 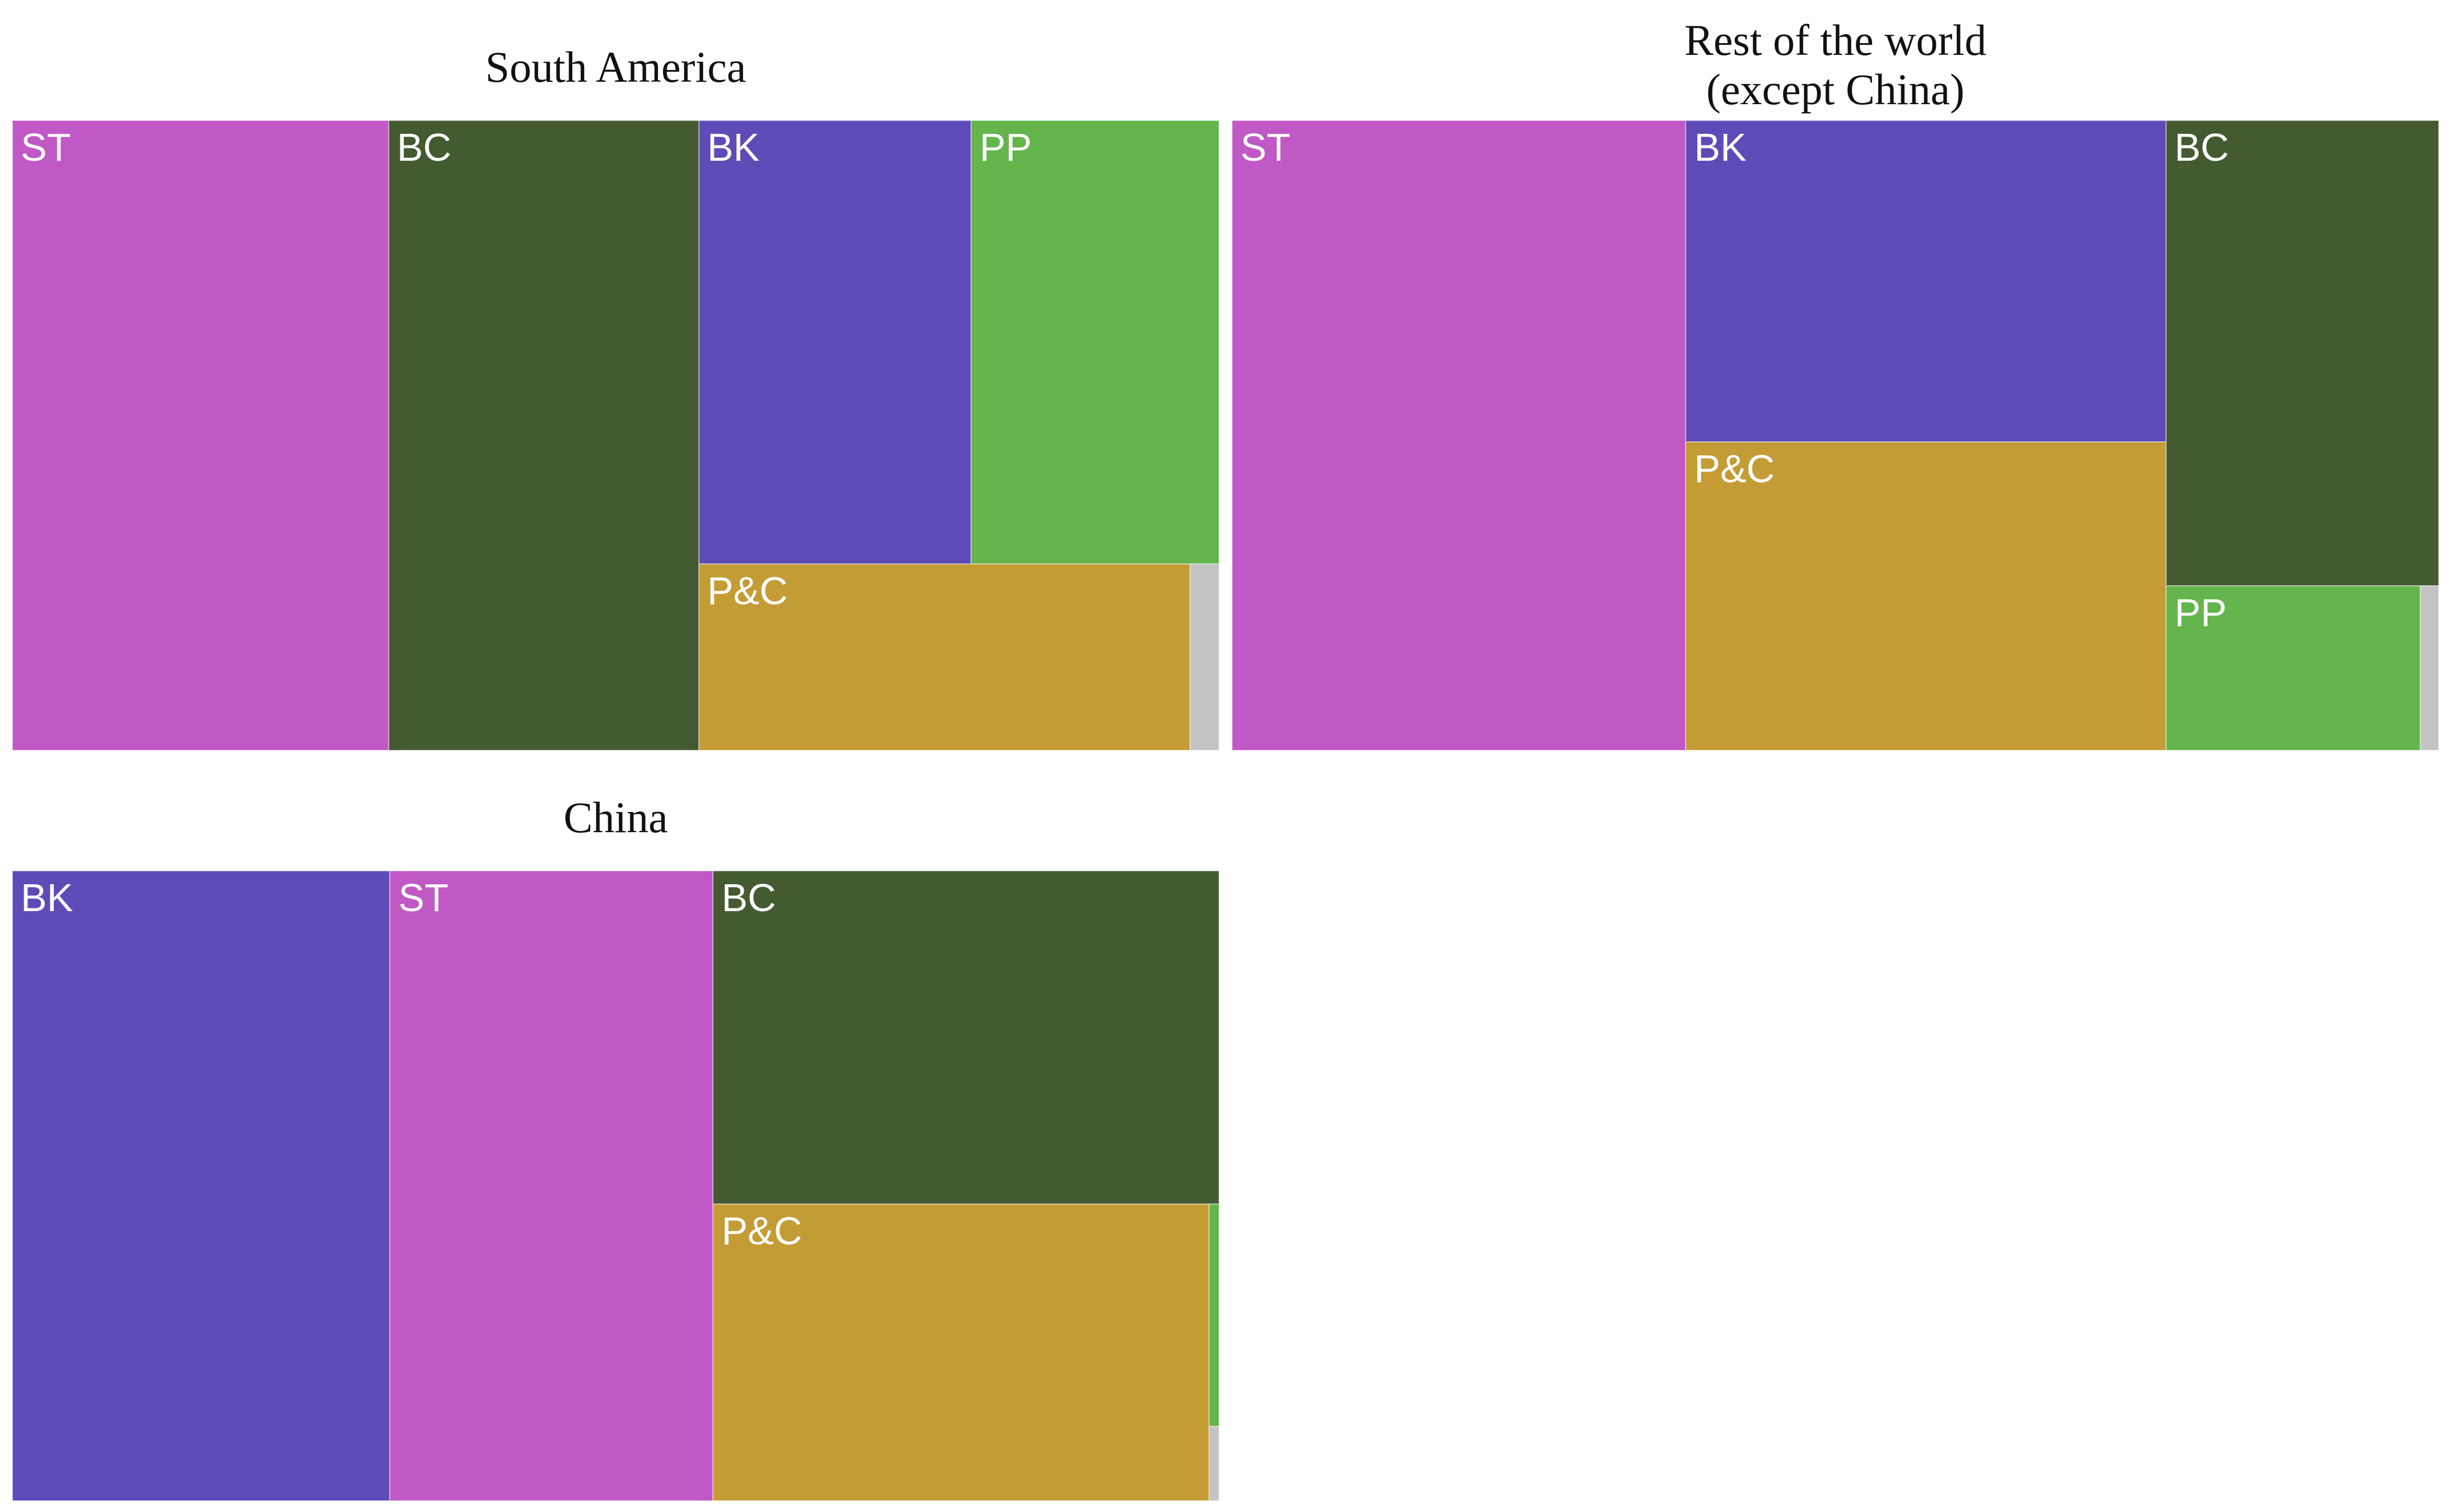 I want to click on panel-title: Rest of the world (except China), so click(x=1836, y=65).